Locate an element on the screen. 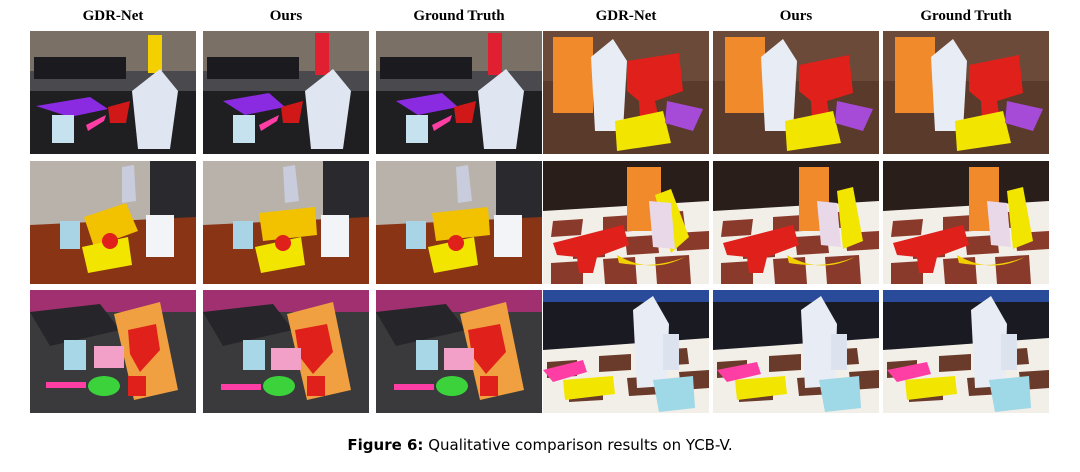  scene-r2-gdrnet is located at coordinates (113, 222).